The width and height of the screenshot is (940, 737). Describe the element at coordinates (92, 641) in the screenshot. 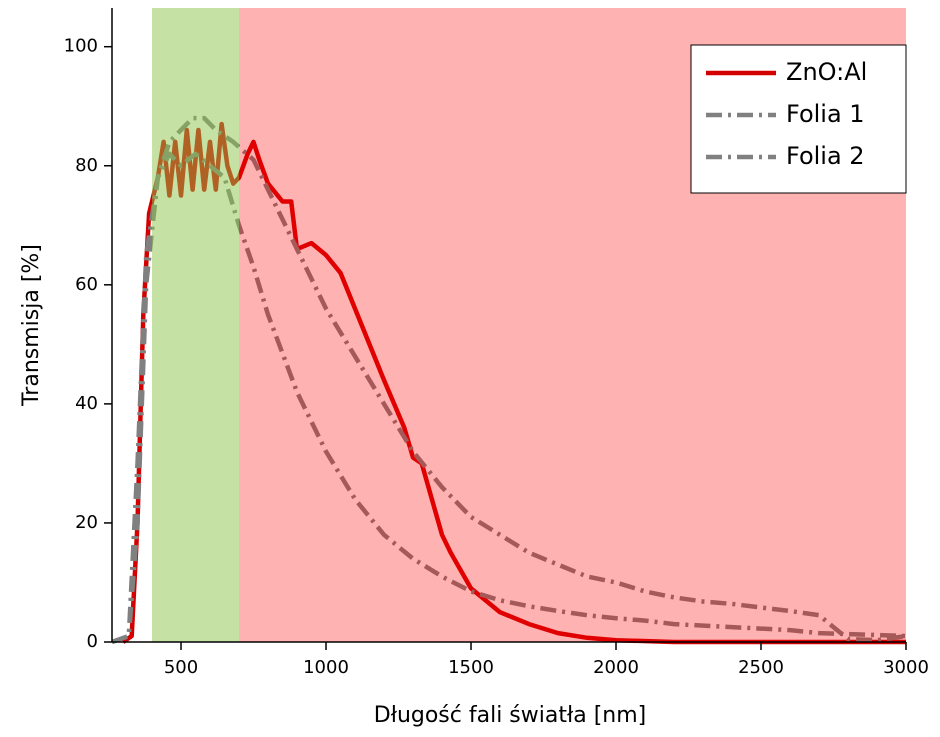

I see `y-tick-label: 0` at that location.